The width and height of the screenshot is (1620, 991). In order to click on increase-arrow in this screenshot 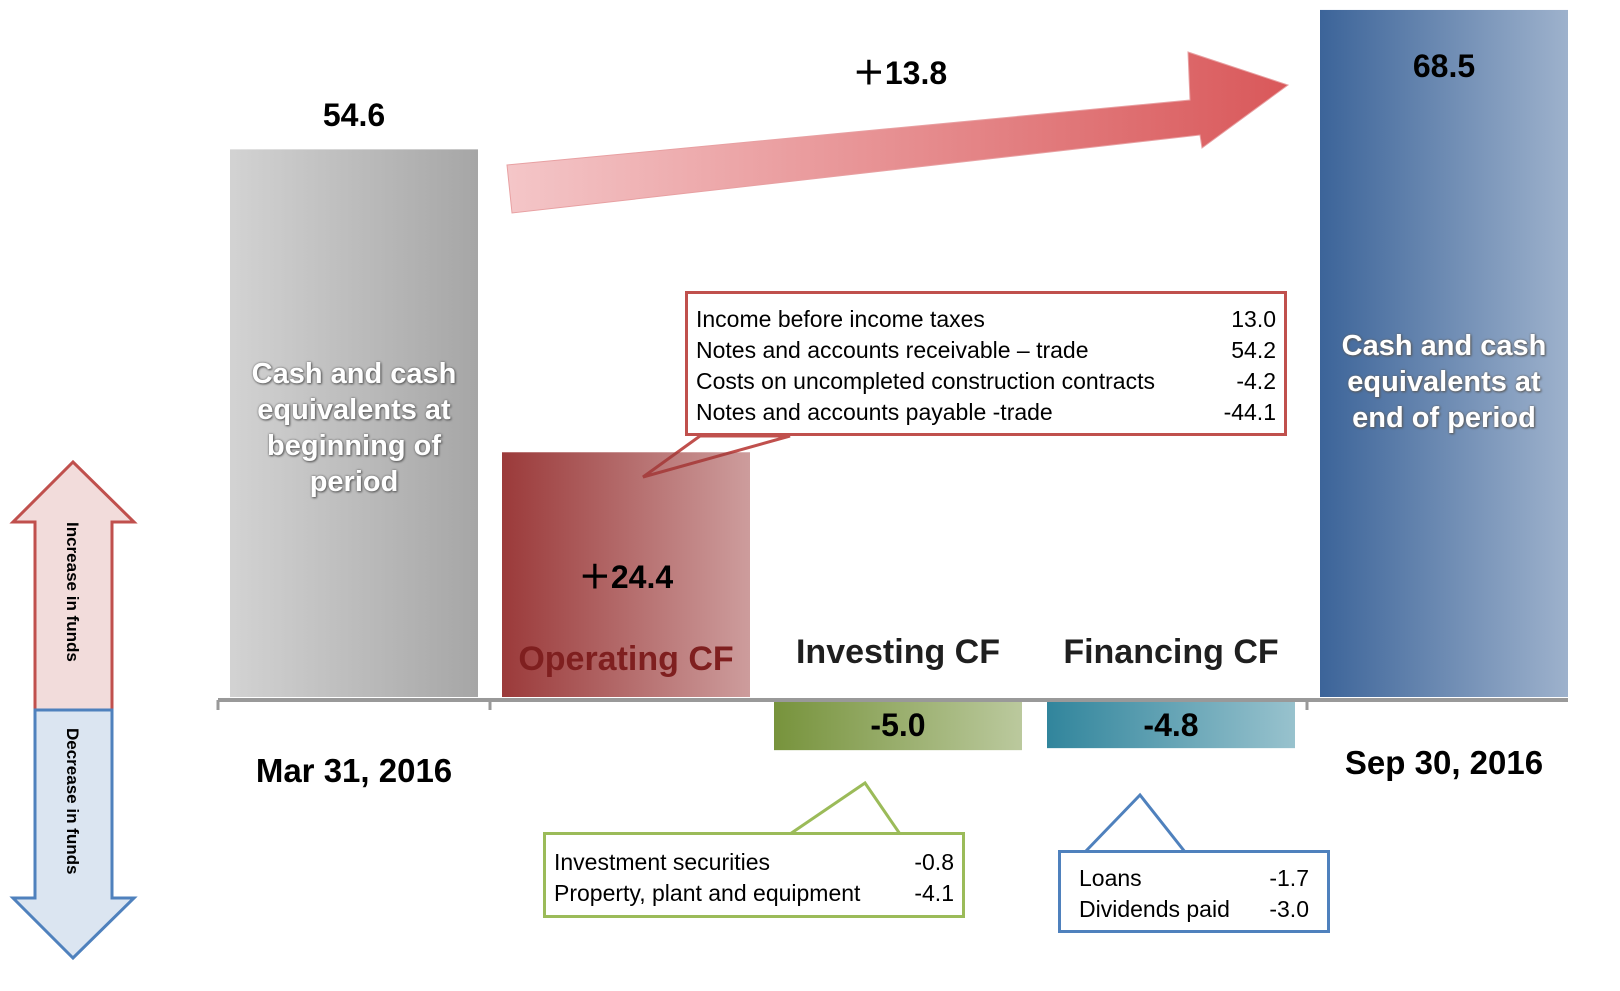, I will do `click(73, 585)`.